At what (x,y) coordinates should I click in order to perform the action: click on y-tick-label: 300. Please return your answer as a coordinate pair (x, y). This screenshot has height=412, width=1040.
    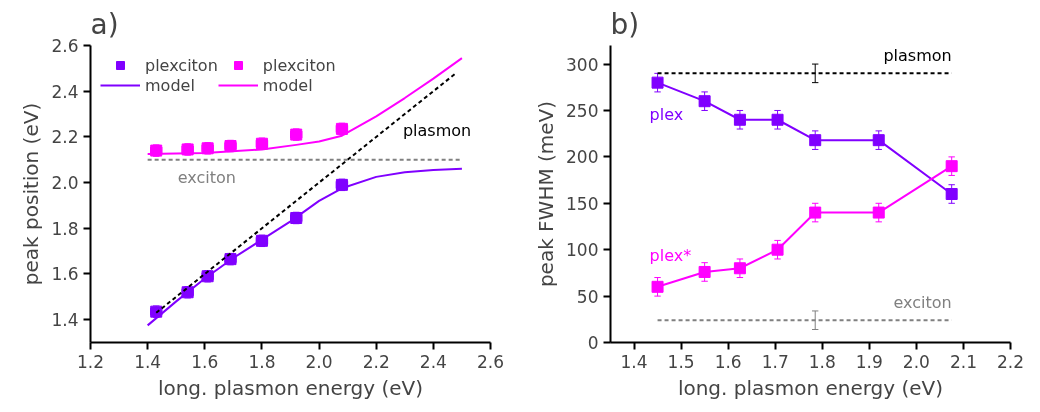
    Looking at the image, I should click on (582, 64).